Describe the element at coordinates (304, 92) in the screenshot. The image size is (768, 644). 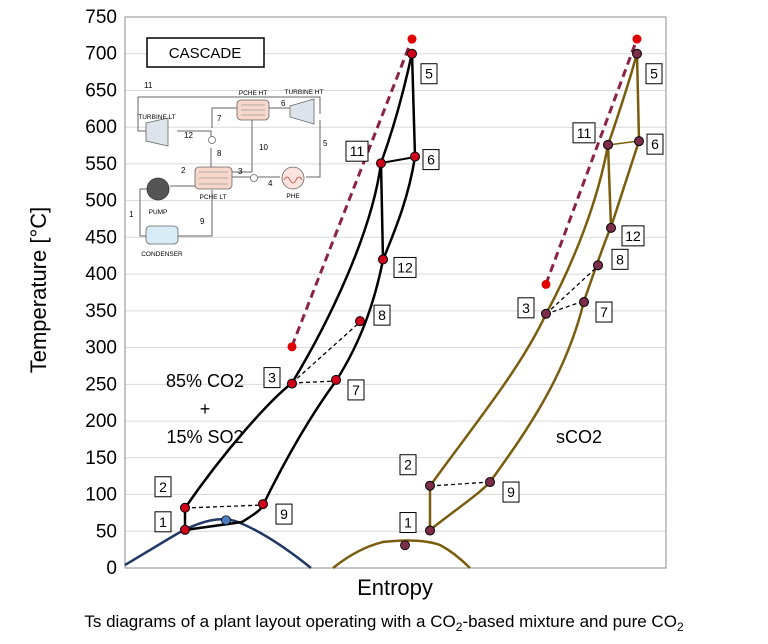
I see `turbine-ht-label: TURBINE HT` at that location.